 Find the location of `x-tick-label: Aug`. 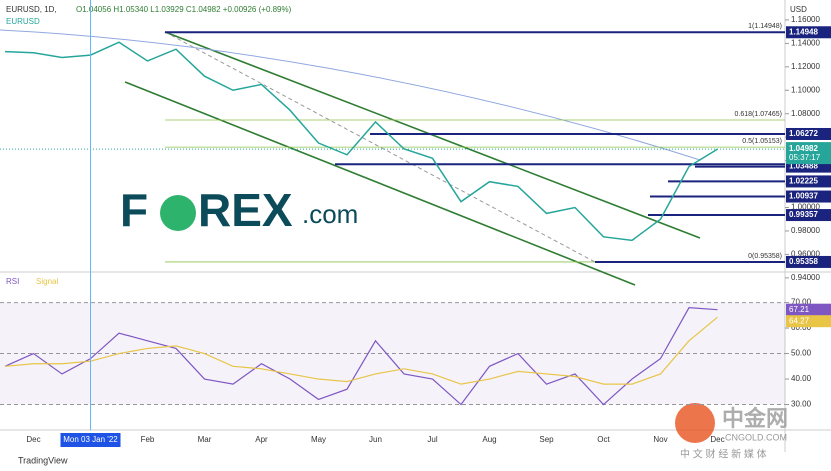

x-tick-label: Aug is located at coordinates (489, 439).